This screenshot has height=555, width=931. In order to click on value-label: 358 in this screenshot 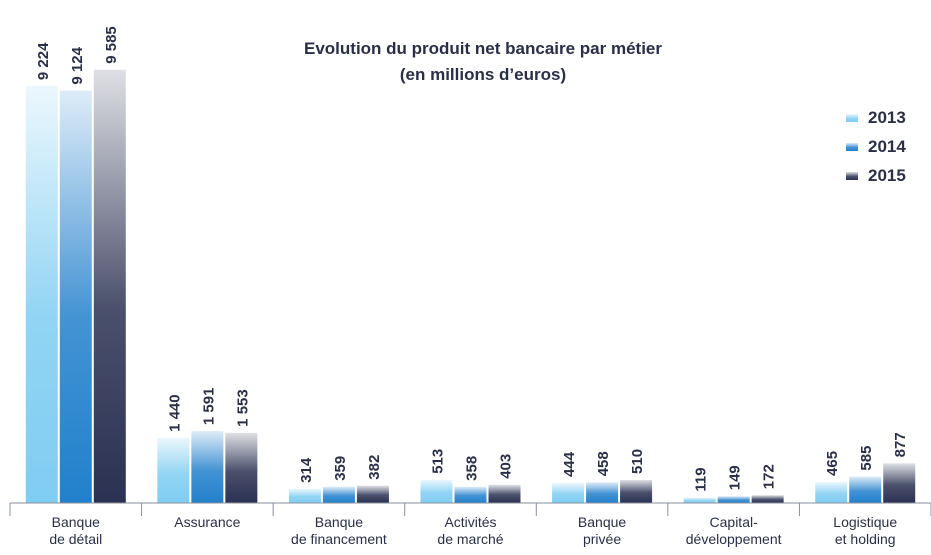, I will do `click(472, 468)`.